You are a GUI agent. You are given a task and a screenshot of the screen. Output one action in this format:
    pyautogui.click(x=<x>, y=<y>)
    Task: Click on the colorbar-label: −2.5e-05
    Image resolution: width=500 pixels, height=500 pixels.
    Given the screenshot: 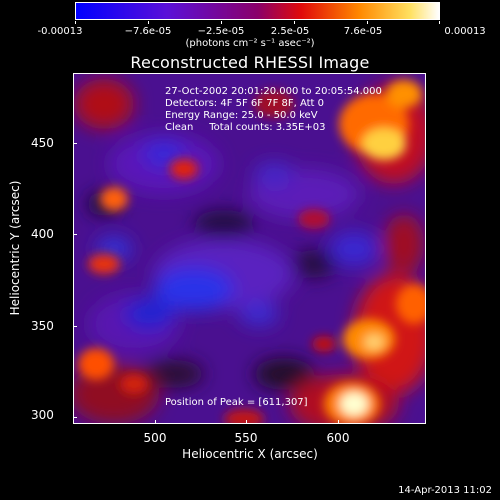 What is the action you would take?
    pyautogui.click(x=221, y=31)
    